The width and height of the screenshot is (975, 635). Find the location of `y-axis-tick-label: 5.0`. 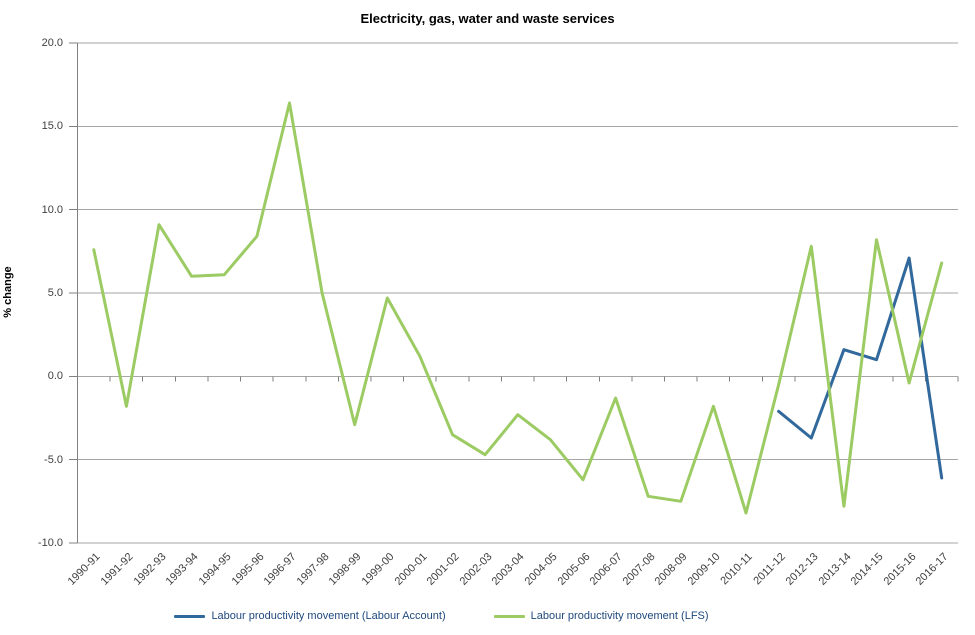

y-axis-tick-label: 5.0 is located at coordinates (55, 293).